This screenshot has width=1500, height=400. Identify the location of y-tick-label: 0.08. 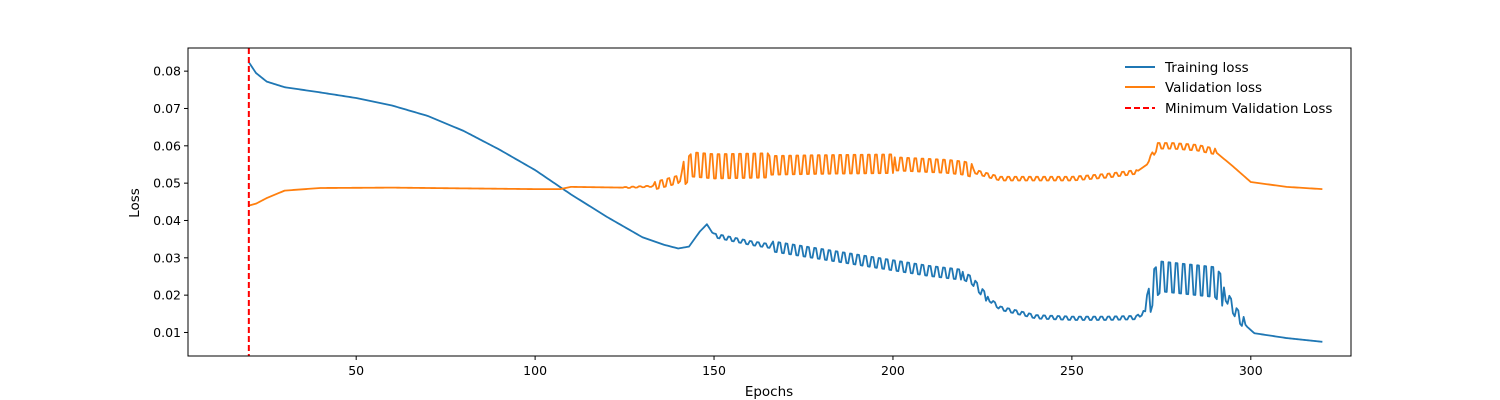
(167, 71).